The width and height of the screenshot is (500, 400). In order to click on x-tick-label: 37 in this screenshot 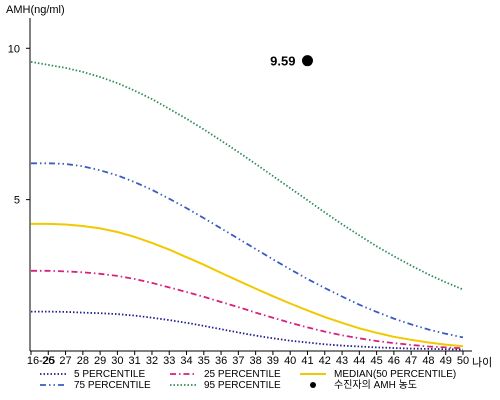, I will do `click(238, 361)`.